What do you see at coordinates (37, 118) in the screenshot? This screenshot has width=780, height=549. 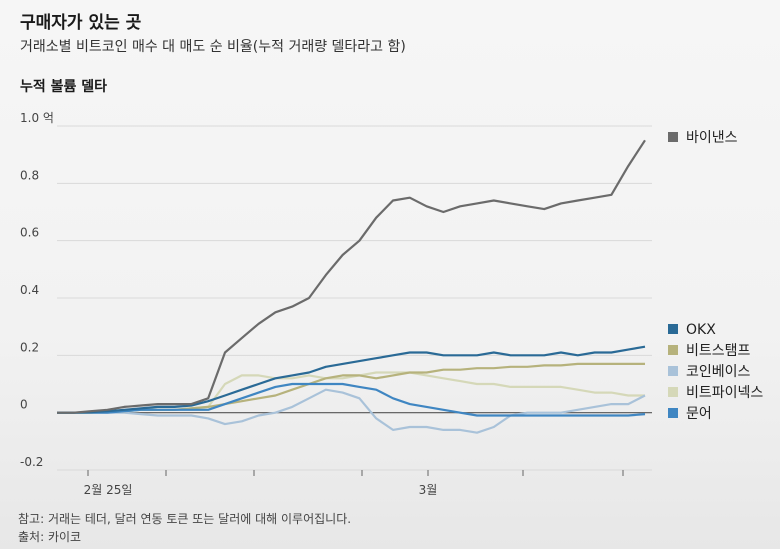 I see `y-tick-label: 1.0 억` at bounding box center [37, 118].